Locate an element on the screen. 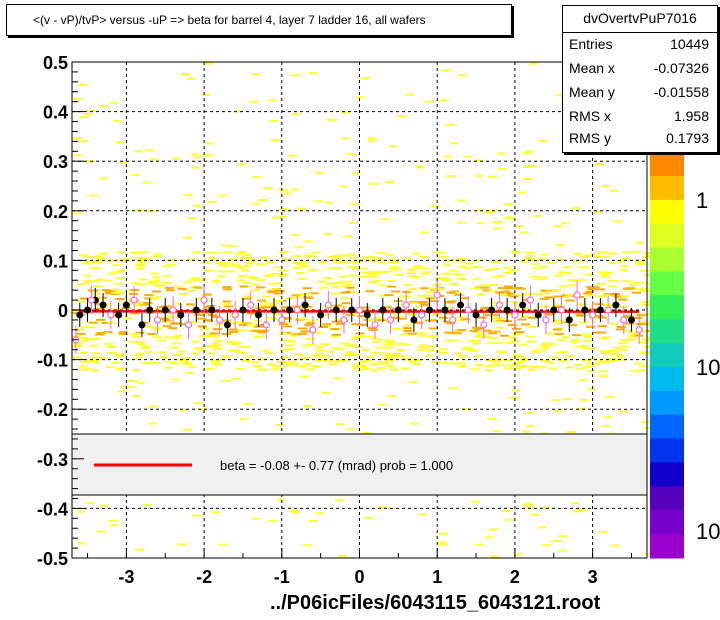 The height and width of the screenshot is (620, 720). y-tick-label: -0.1 is located at coordinates (52, 361).